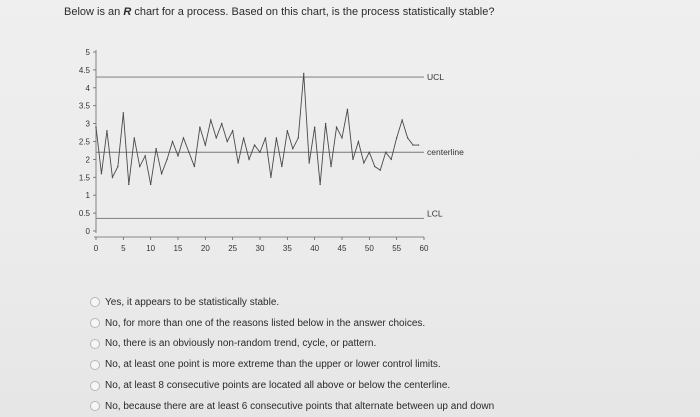 The image size is (700, 417). I want to click on x-tick-label: 45, so click(342, 248).